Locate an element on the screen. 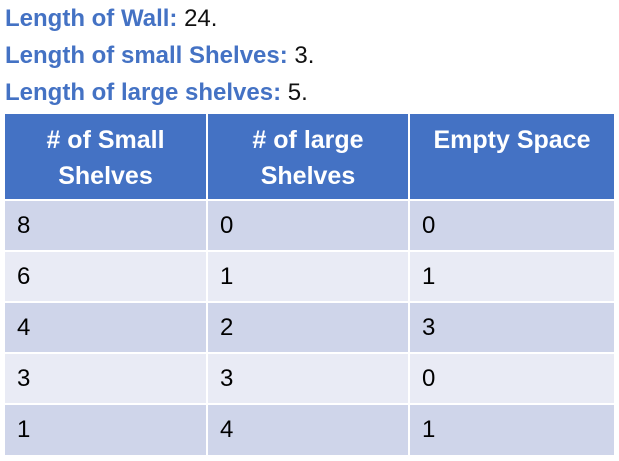 This screenshot has width=619, height=461. cell-small-count: 3 is located at coordinates (106, 378).